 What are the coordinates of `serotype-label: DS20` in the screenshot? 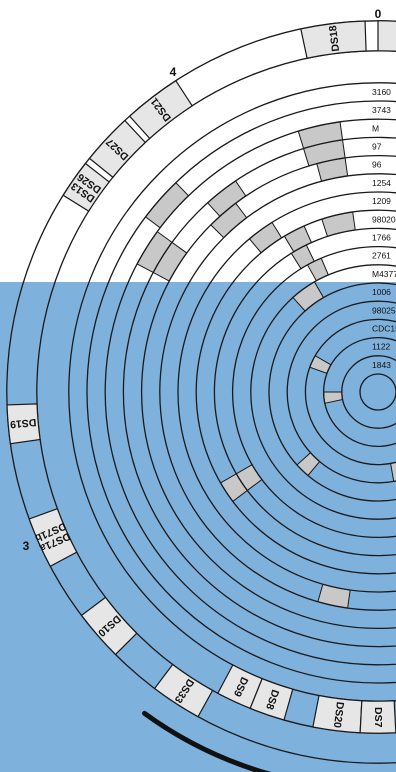 It's located at (338, 715).